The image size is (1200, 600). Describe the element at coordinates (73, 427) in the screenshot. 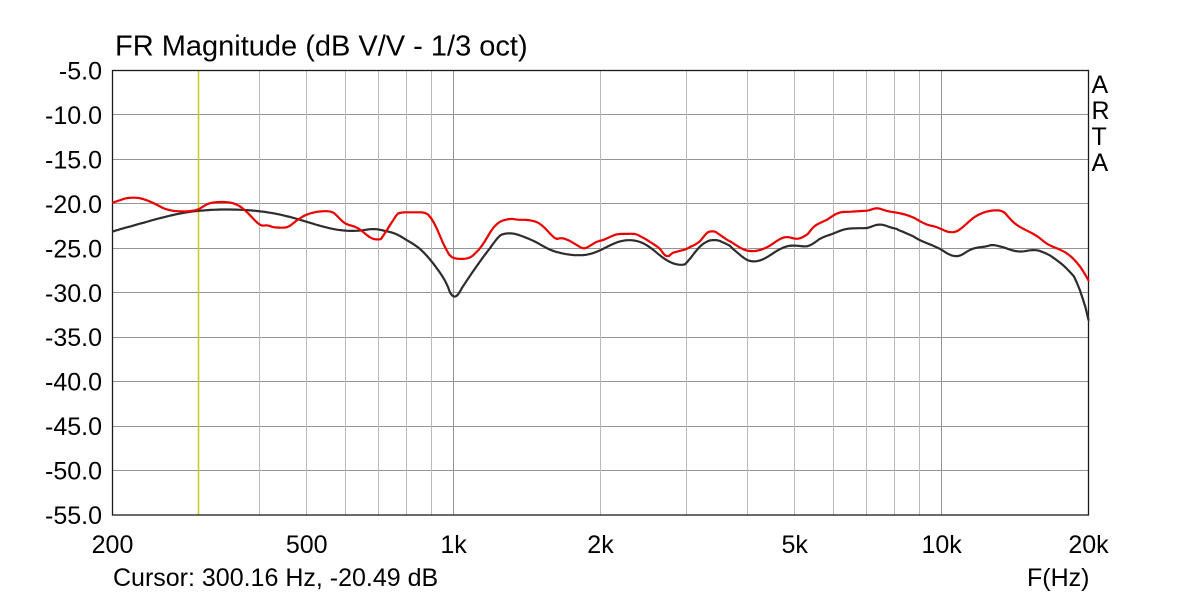

I see `svg-text: -45.0` at that location.